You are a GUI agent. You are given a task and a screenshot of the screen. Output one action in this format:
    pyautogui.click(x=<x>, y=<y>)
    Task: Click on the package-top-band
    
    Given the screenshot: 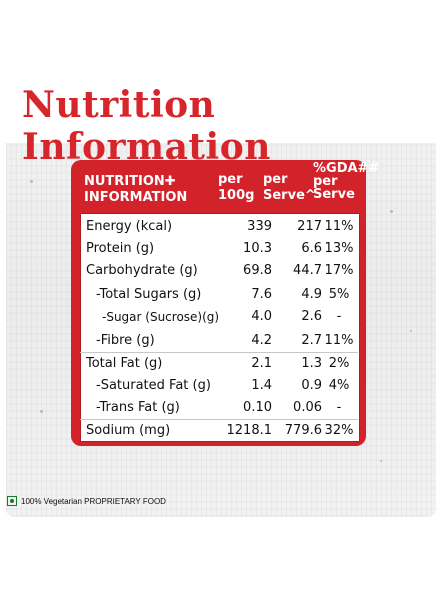 What is the action you would take?
    pyautogui.click(x=221, y=107)
    